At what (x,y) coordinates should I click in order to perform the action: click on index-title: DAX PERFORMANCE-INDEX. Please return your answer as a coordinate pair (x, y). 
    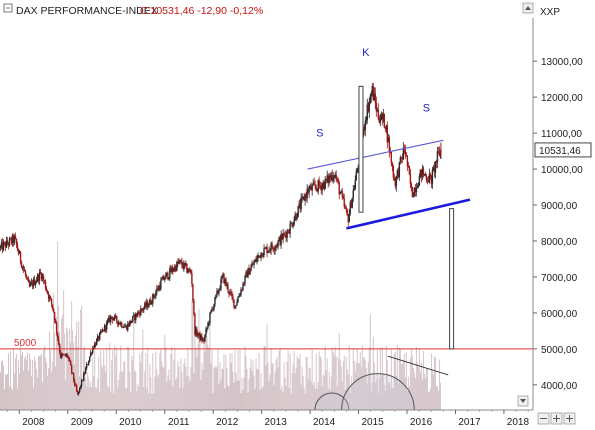
    Looking at the image, I should click on (87, 11).